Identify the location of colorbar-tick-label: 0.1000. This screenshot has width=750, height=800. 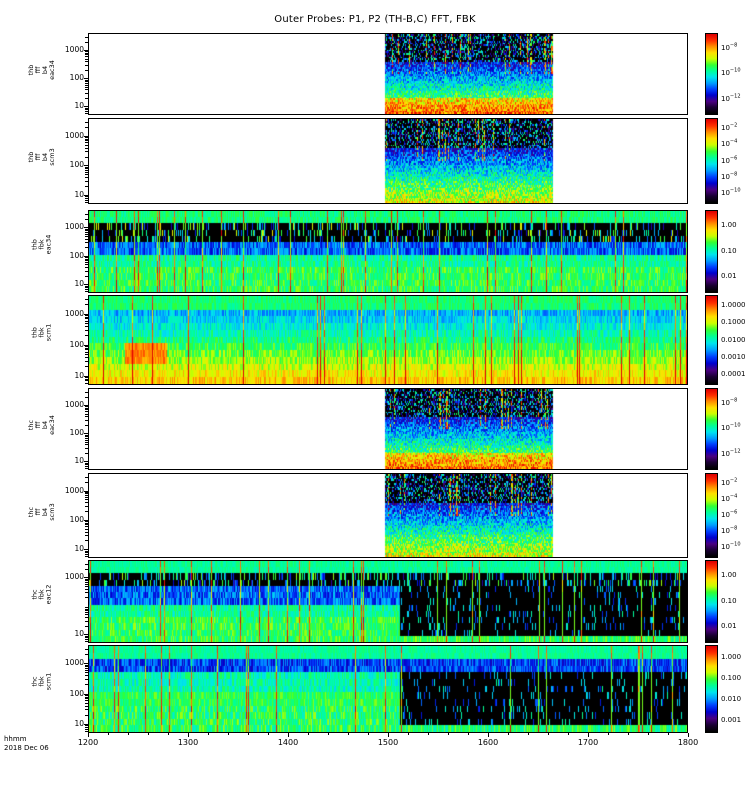
(733, 322).